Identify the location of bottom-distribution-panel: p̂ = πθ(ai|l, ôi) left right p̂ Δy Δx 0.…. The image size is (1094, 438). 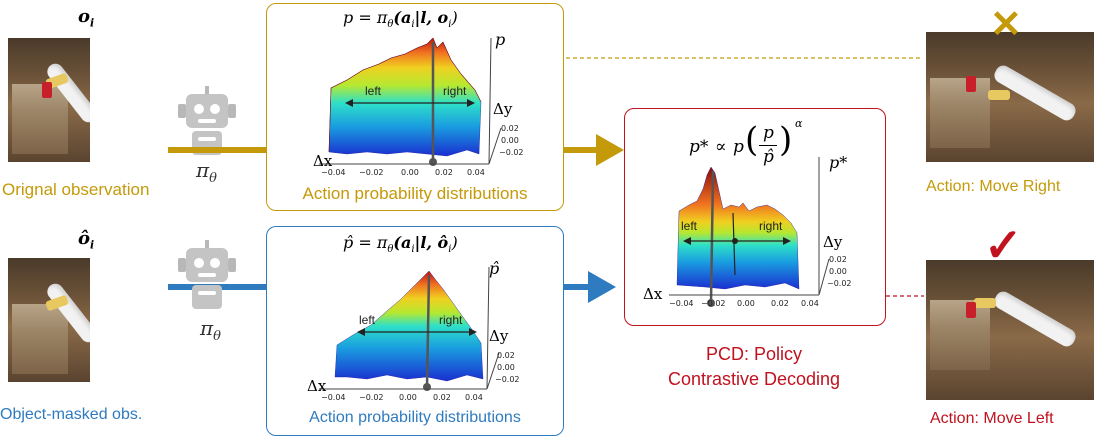
(415, 331).